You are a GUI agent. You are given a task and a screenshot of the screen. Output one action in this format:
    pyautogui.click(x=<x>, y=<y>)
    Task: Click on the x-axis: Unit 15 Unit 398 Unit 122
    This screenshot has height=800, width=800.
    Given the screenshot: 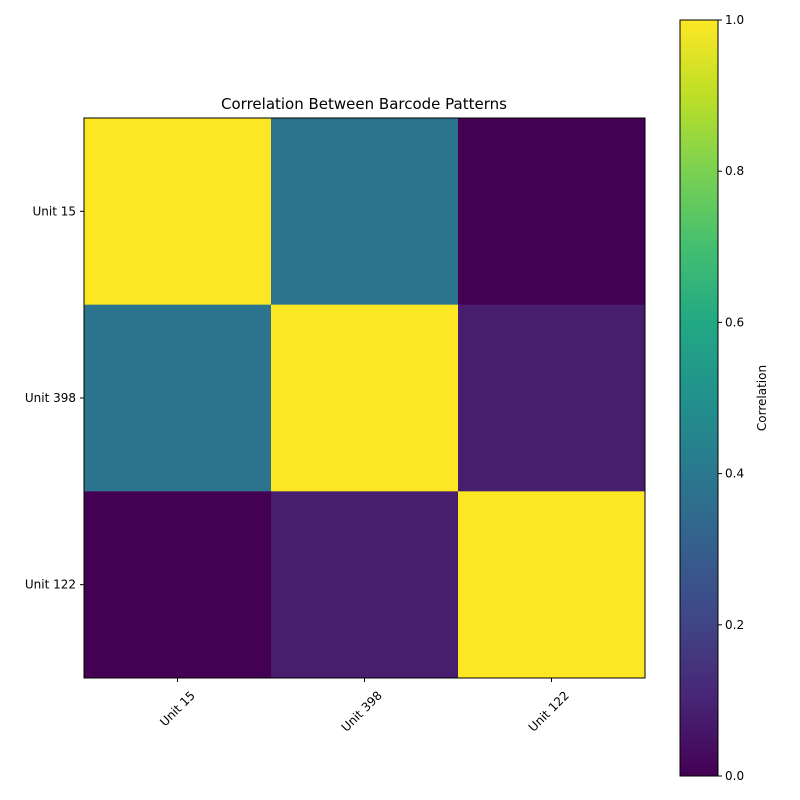 What is the action you would take?
    pyautogui.click(x=364, y=706)
    